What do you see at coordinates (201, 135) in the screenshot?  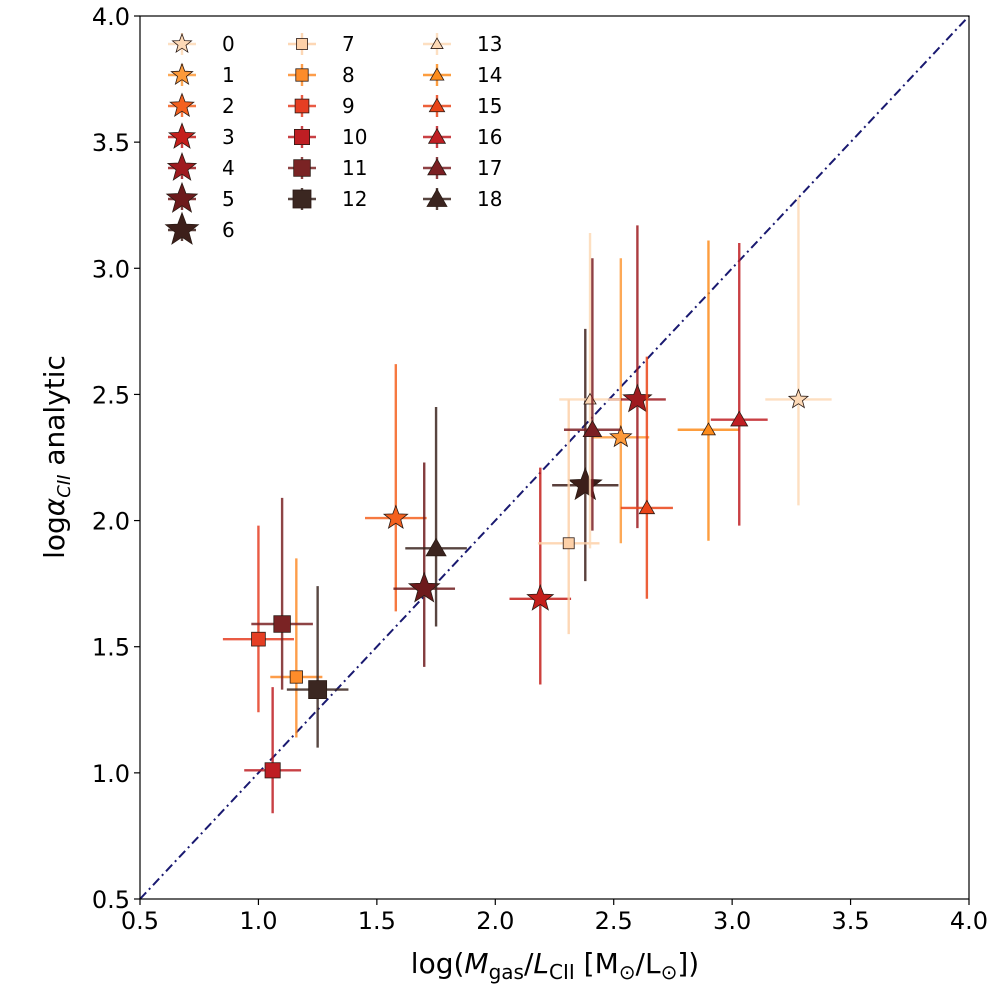 I see `legend-item-3: 3` at bounding box center [201, 135].